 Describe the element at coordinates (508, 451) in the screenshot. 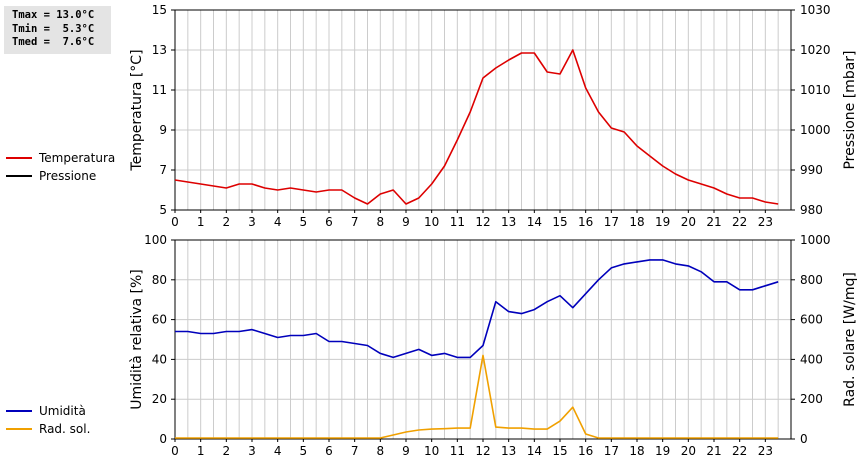

I see `panel-2-x-tick-label: 13` at that location.